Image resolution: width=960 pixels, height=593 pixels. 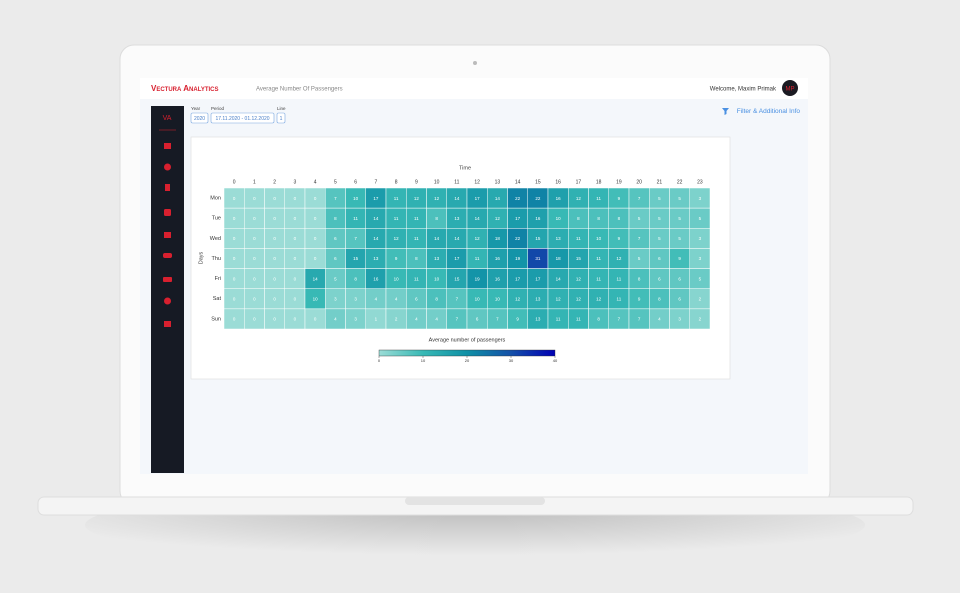 What do you see at coordinates (167, 167) in the screenshot?
I see `icon-route` at bounding box center [167, 167].